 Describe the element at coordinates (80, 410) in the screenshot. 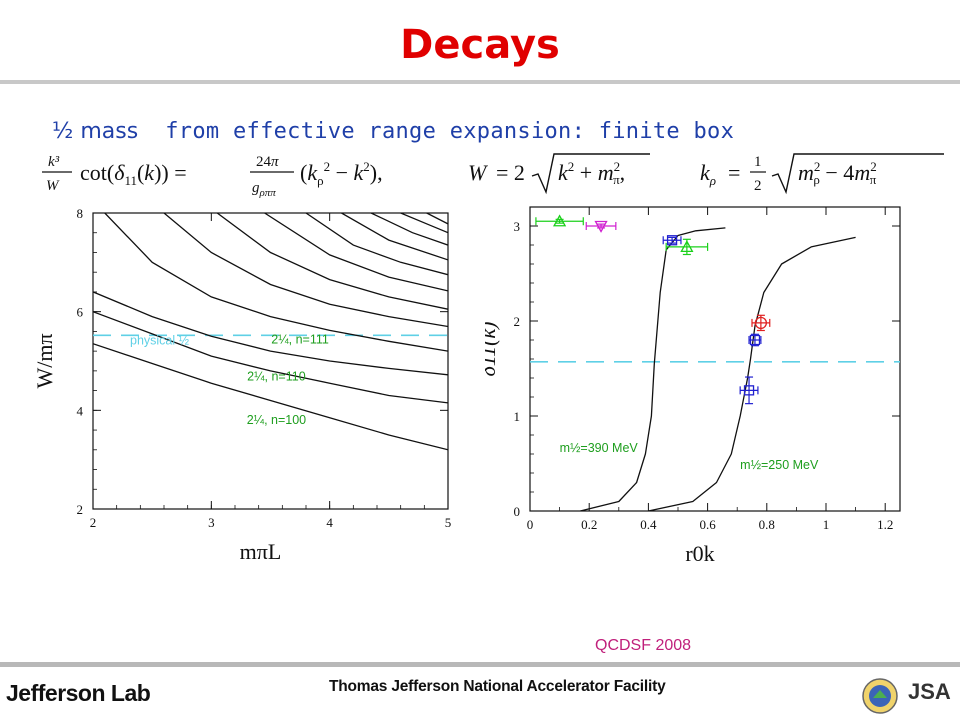

I see `y-tick-label: 4` at that location.